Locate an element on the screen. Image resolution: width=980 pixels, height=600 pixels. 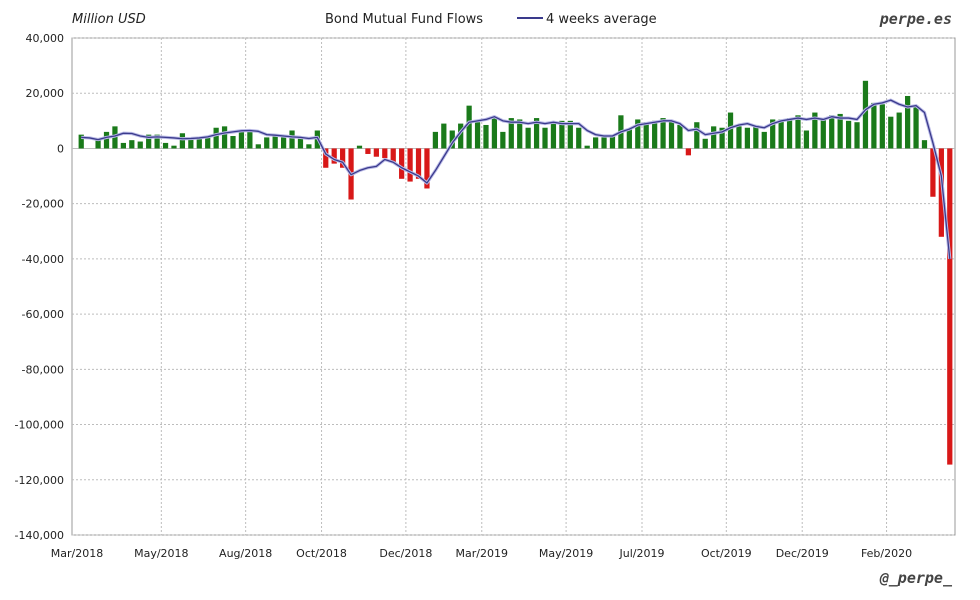
x-tick-label: Oct/2019 is located at coordinates (726, 553).